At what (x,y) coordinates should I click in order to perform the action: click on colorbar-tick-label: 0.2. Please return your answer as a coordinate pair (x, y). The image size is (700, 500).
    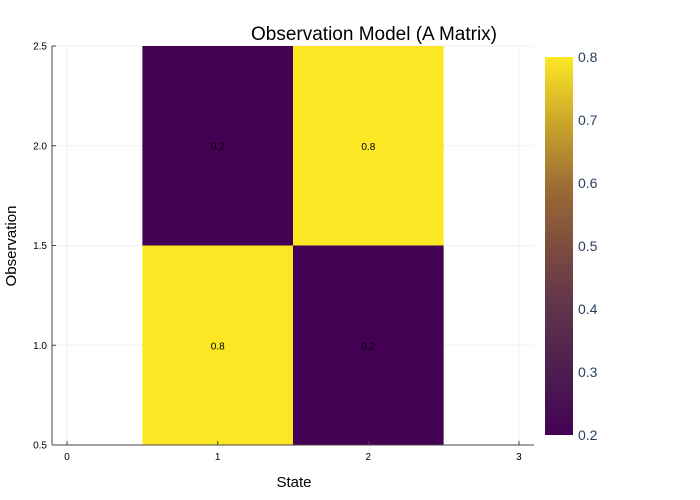
    Looking at the image, I should click on (588, 435).